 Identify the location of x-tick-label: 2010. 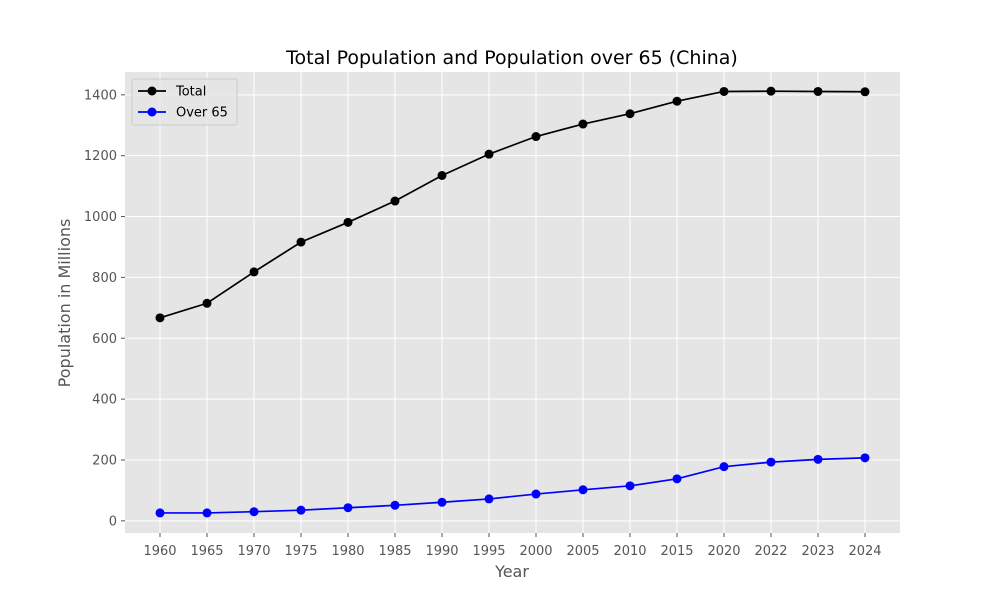
(629, 551).